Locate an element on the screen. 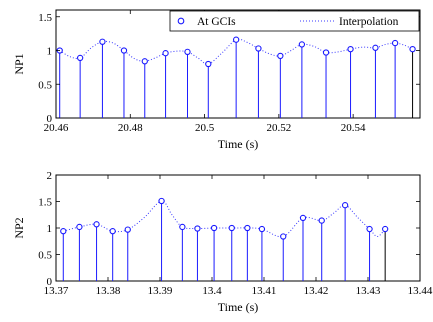  x-tick-label: 20.48 is located at coordinates (130, 128).